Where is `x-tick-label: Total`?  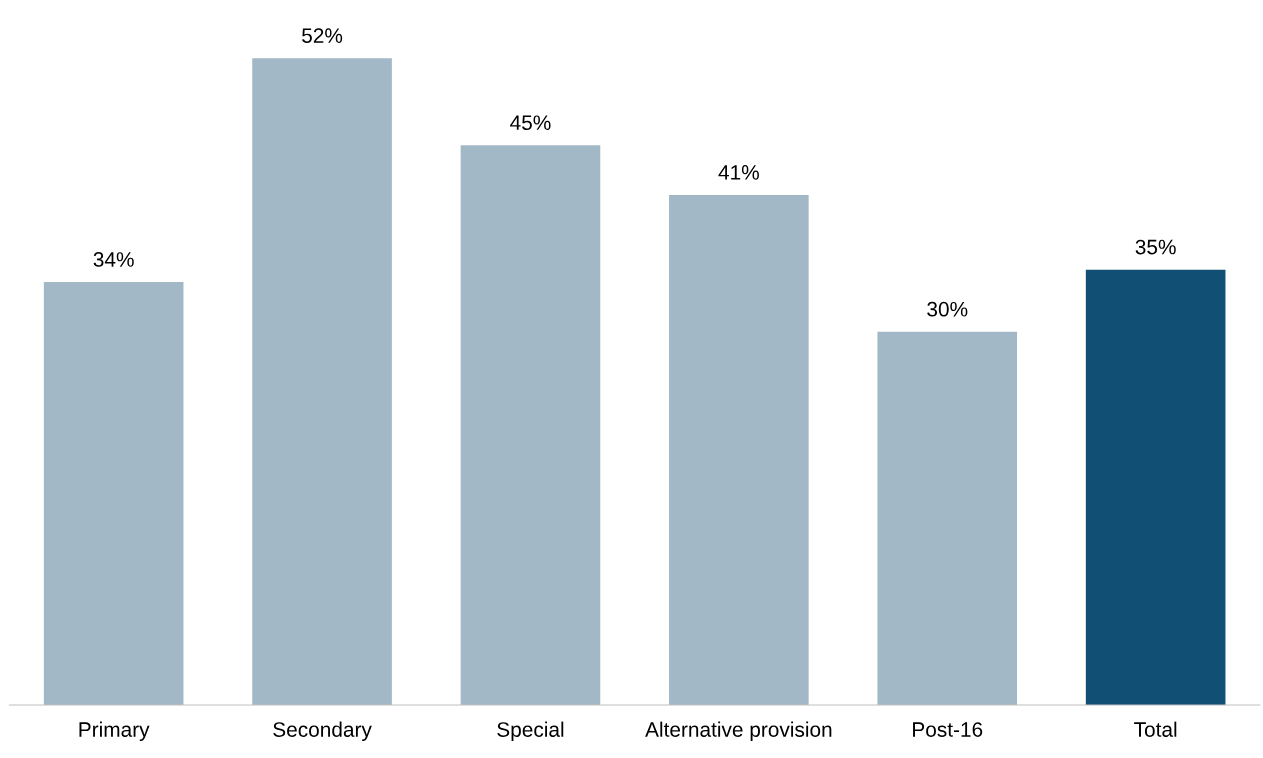
x-tick-label: Total is located at coordinates (1155, 729).